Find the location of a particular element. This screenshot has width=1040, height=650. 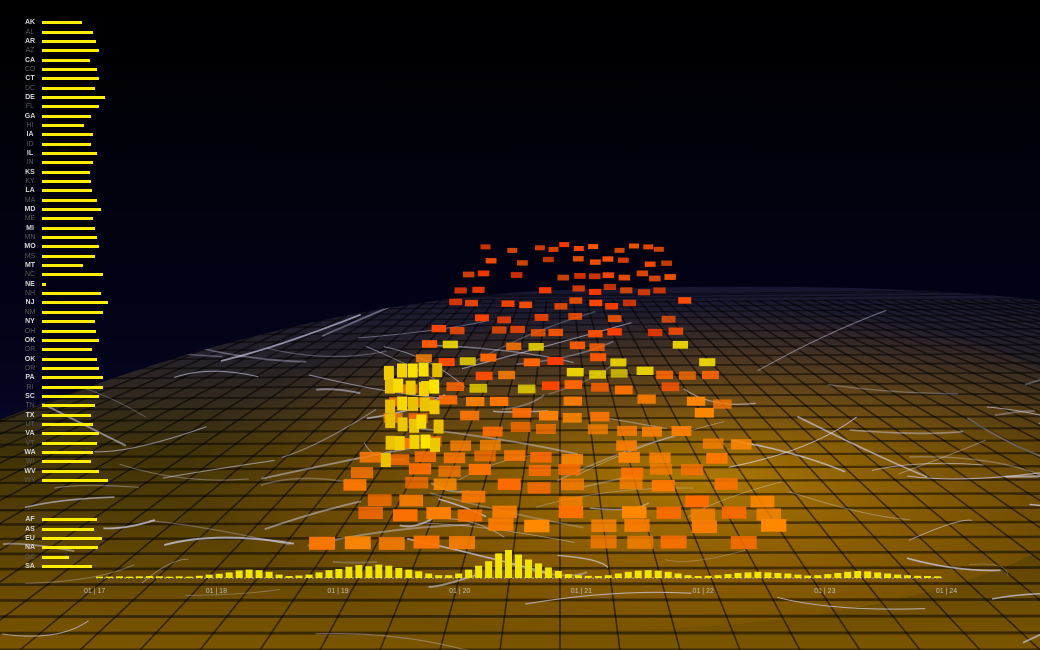

list-item-fl: FL is located at coordinates (75, 106).